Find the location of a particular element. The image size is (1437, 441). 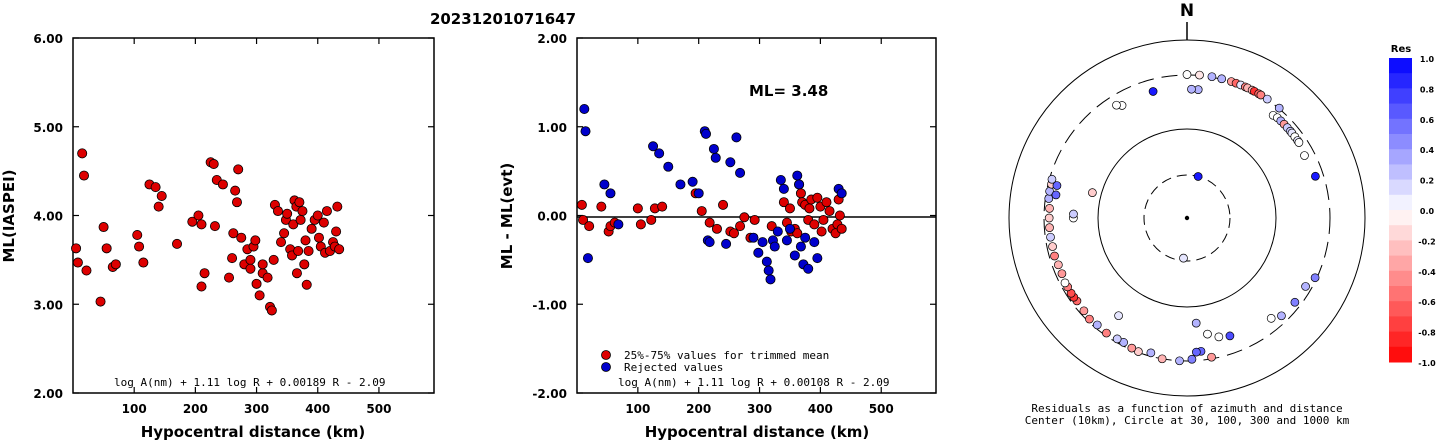

plot2-ml-annotation: ML= 3.48 is located at coordinates (788, 91).